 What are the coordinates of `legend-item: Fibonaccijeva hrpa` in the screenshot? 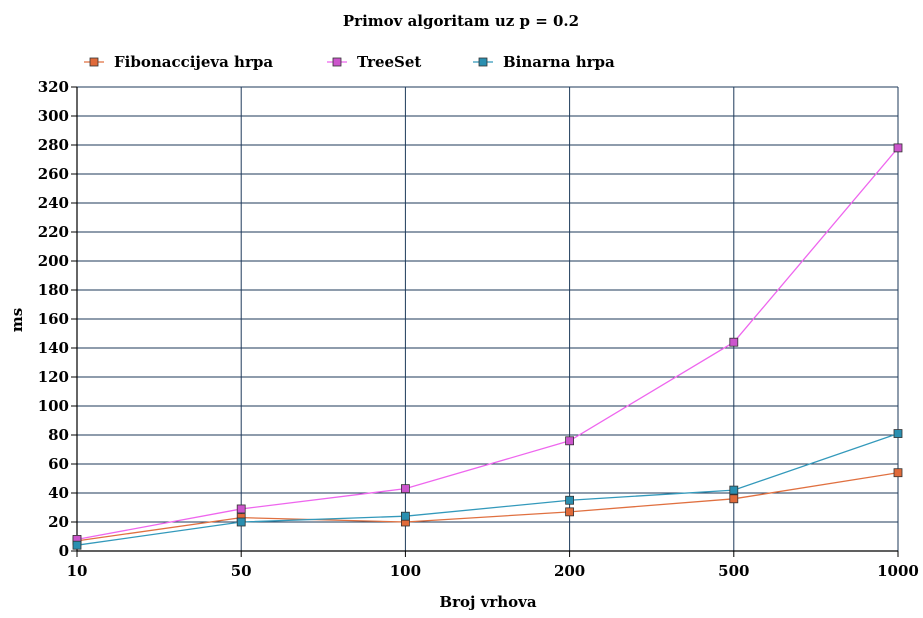 It's located at (178, 62).